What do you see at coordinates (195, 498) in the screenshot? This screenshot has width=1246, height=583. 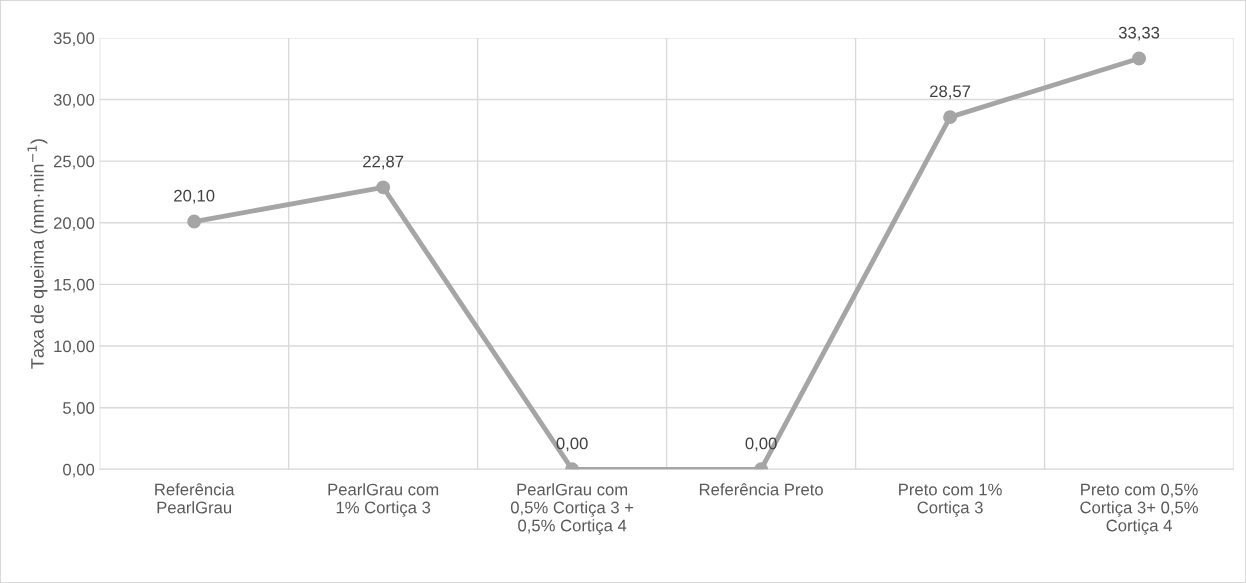 I see `x-tick-label: Referência PearlGrau` at bounding box center [195, 498].